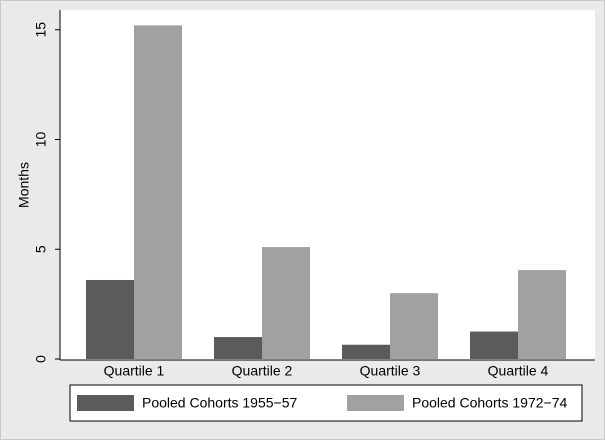  What do you see at coordinates (219, 403) in the screenshot?
I see `legend-label: Pooled Cohorts 1955−57` at bounding box center [219, 403].